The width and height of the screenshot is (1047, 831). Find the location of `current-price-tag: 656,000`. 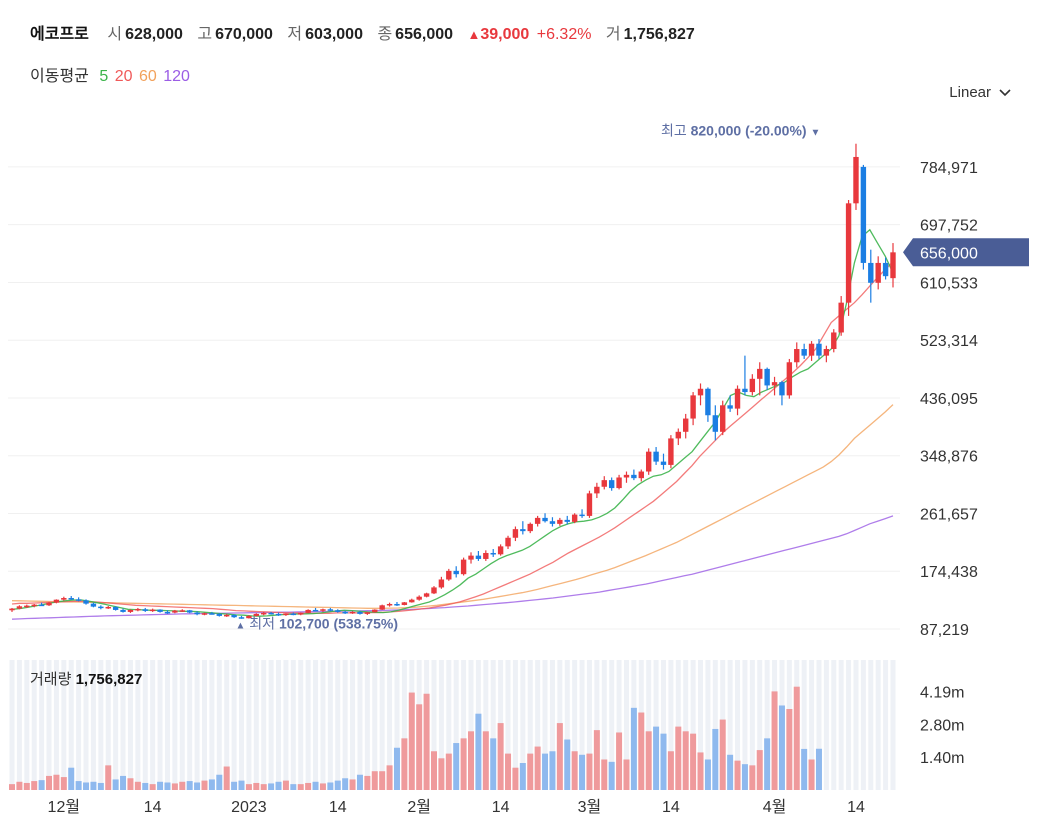

current-price-tag: 656,000 is located at coordinates (966, 252).